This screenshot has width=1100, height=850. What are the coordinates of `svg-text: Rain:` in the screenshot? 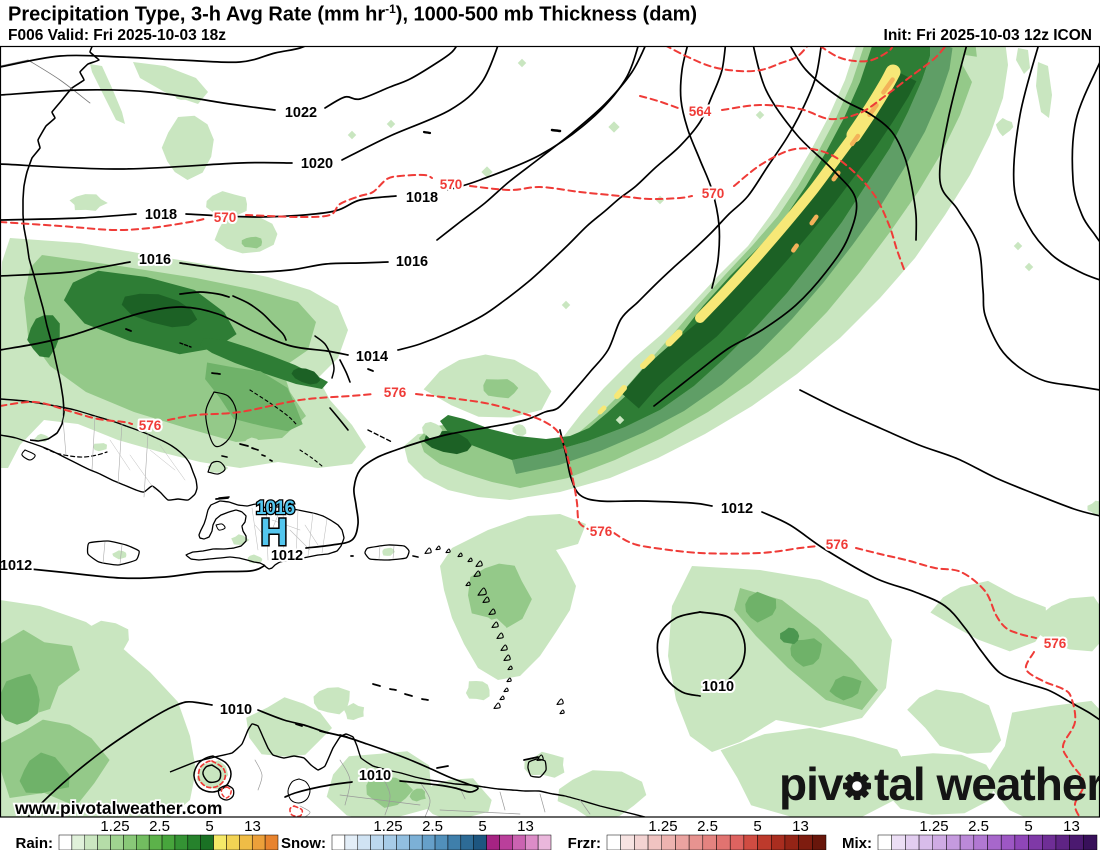 It's located at (35, 842).